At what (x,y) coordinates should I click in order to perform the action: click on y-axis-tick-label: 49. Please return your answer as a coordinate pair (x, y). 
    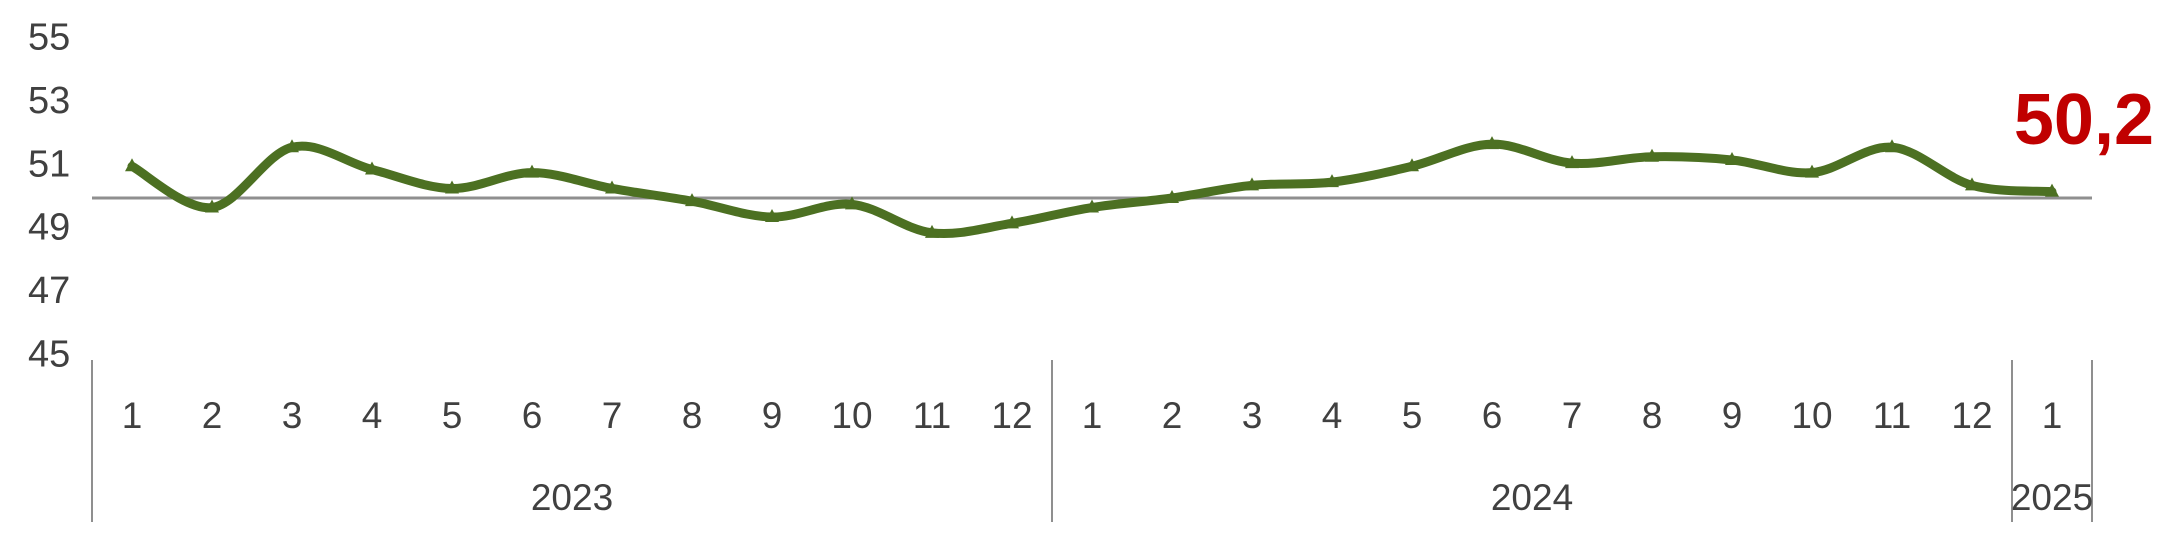
    Looking at the image, I should click on (49, 228).